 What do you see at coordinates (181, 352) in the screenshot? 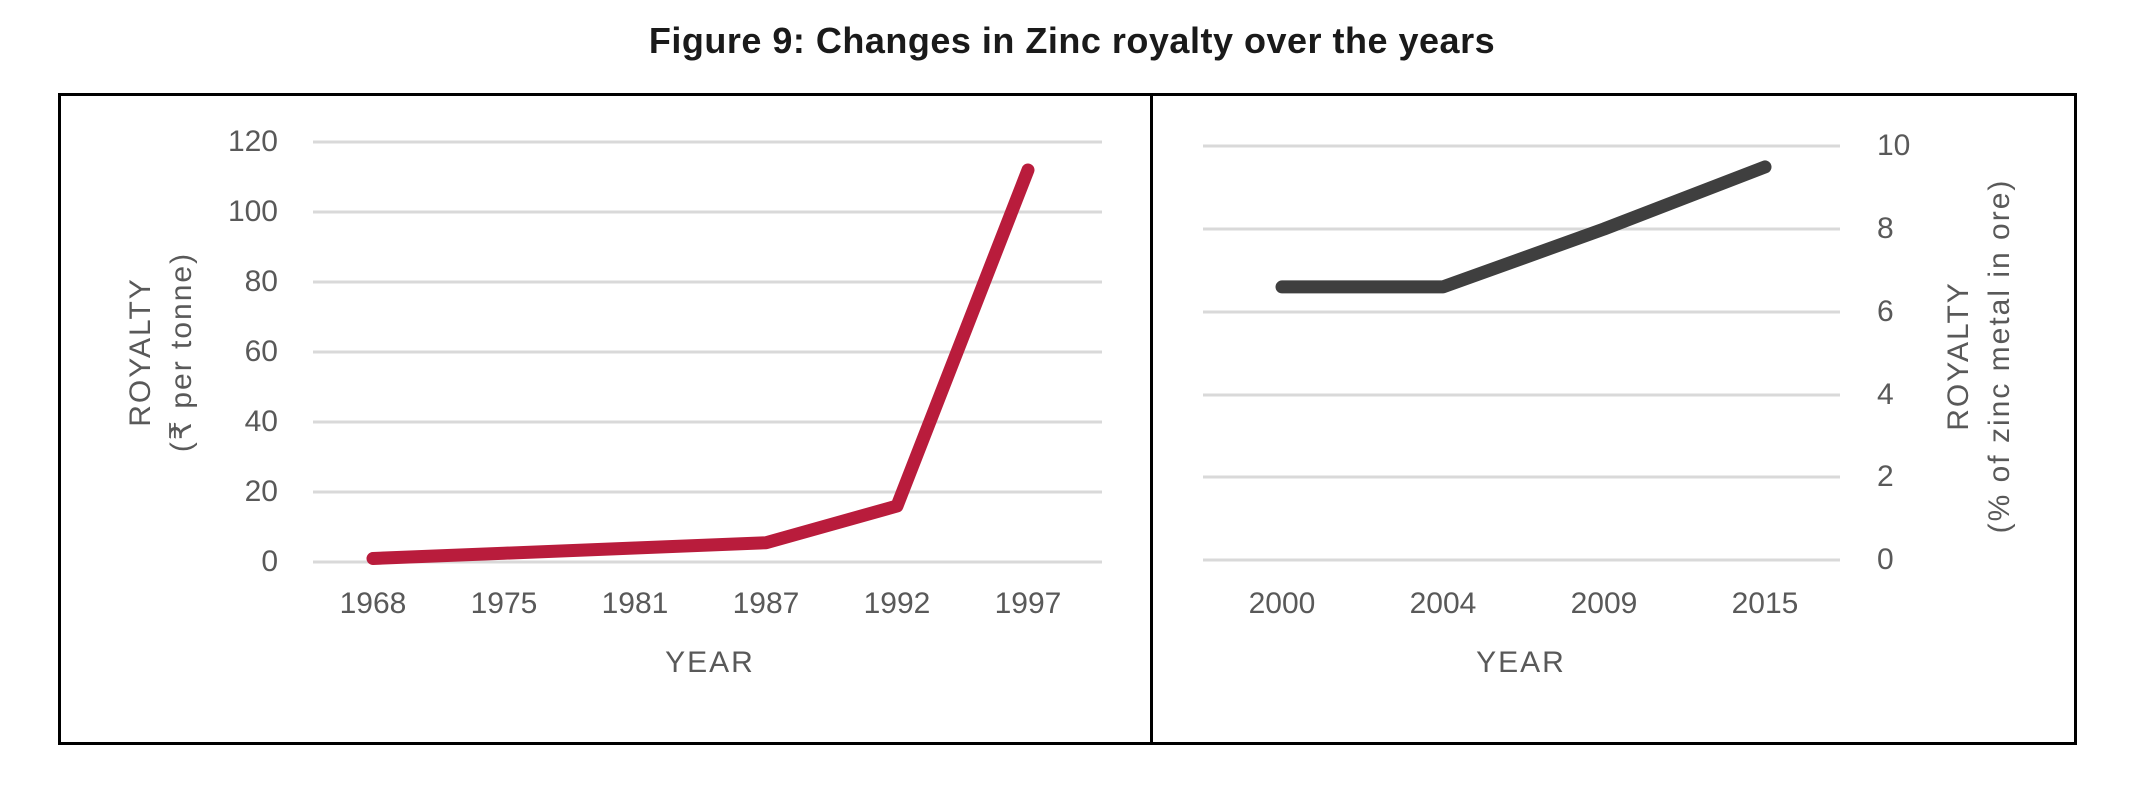
I see `left-y-axis-title-line2: (₹ per tonne)` at bounding box center [181, 352].